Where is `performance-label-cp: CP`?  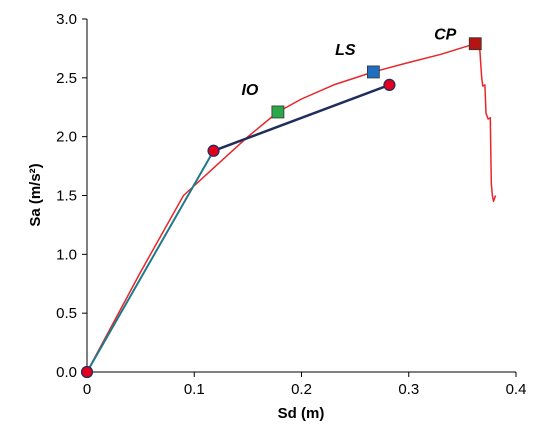 performance-label-cp: CP is located at coordinates (445, 35).